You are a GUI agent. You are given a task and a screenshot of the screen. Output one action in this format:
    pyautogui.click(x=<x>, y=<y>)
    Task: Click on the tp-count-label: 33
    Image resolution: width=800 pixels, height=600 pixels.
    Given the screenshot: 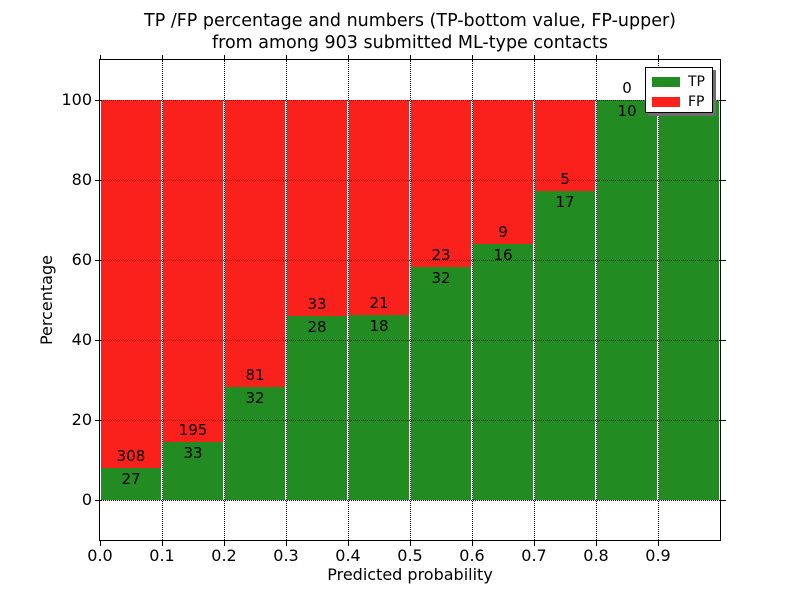 What is the action you would take?
    pyautogui.click(x=193, y=453)
    